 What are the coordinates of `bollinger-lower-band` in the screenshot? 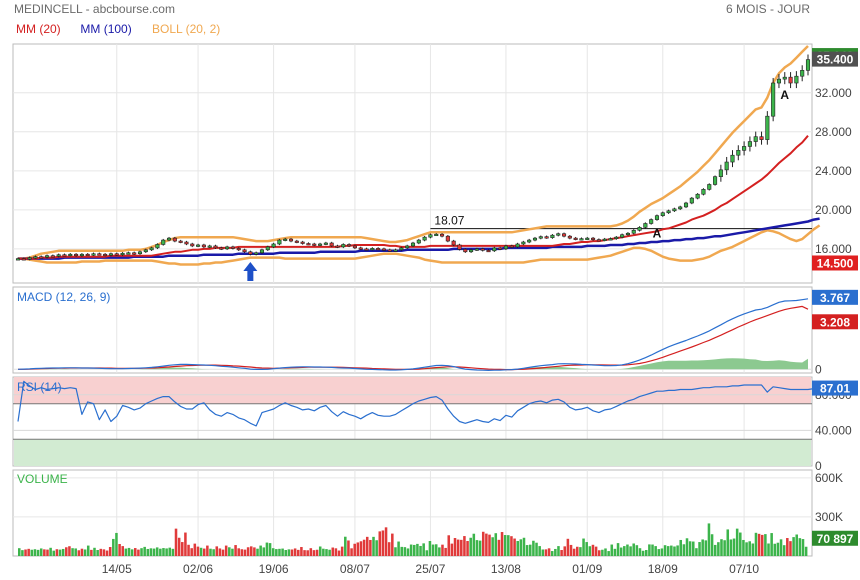 It's located at (419, 245).